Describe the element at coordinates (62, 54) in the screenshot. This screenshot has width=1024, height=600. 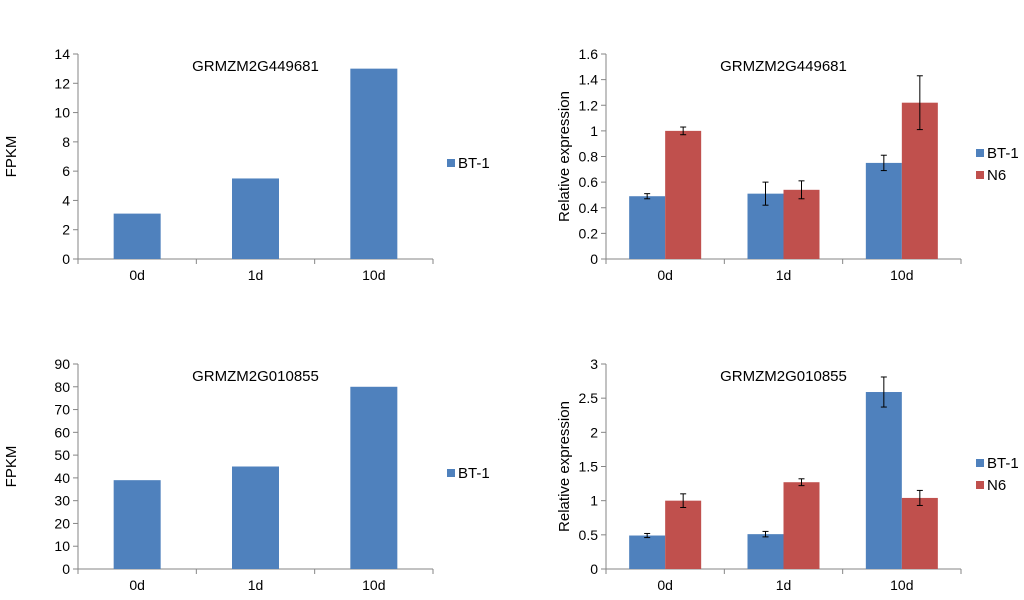
I see `y-tick-label: 14` at that location.